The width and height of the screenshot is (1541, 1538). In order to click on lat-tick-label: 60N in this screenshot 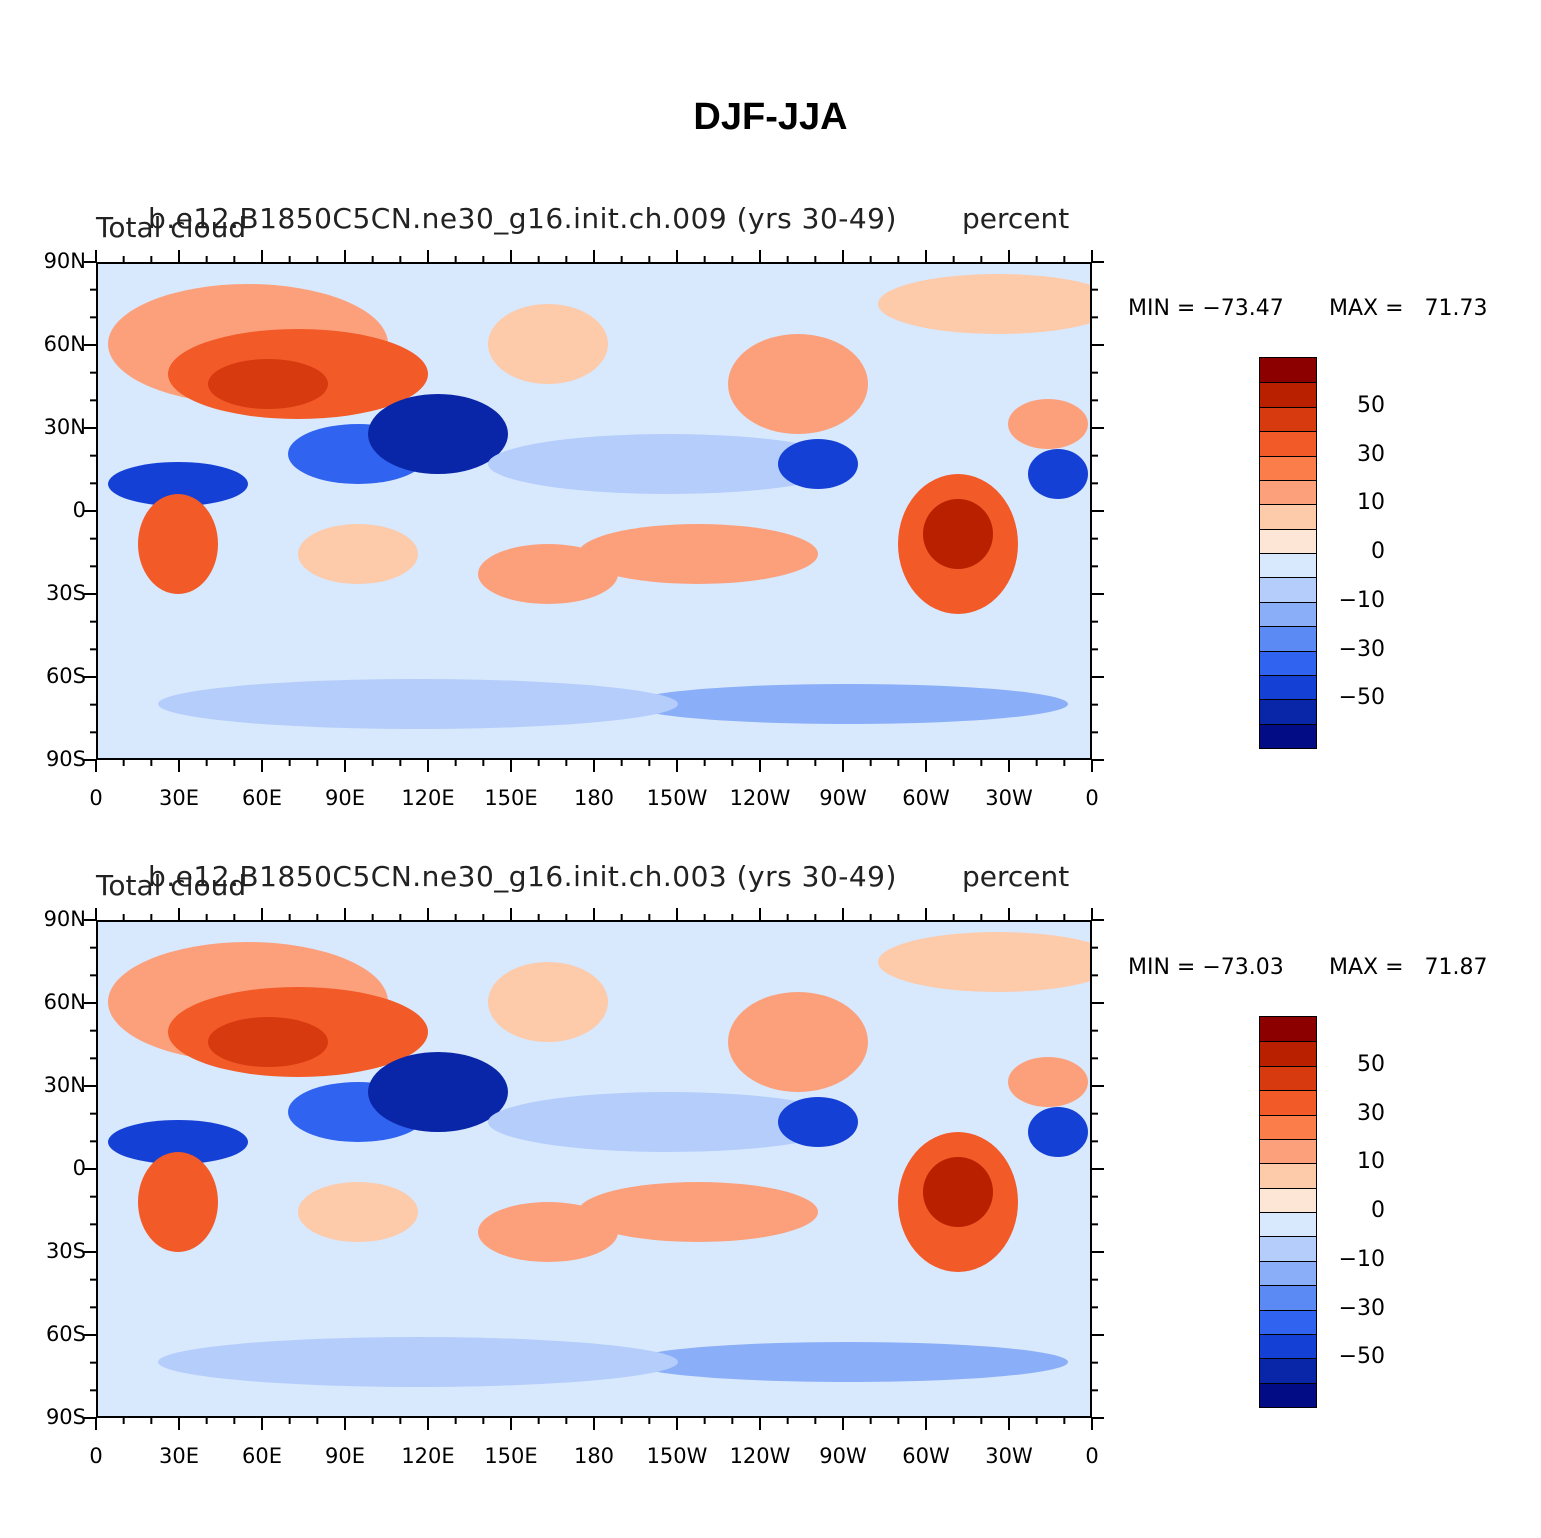, I will do `click(64, 344)`.